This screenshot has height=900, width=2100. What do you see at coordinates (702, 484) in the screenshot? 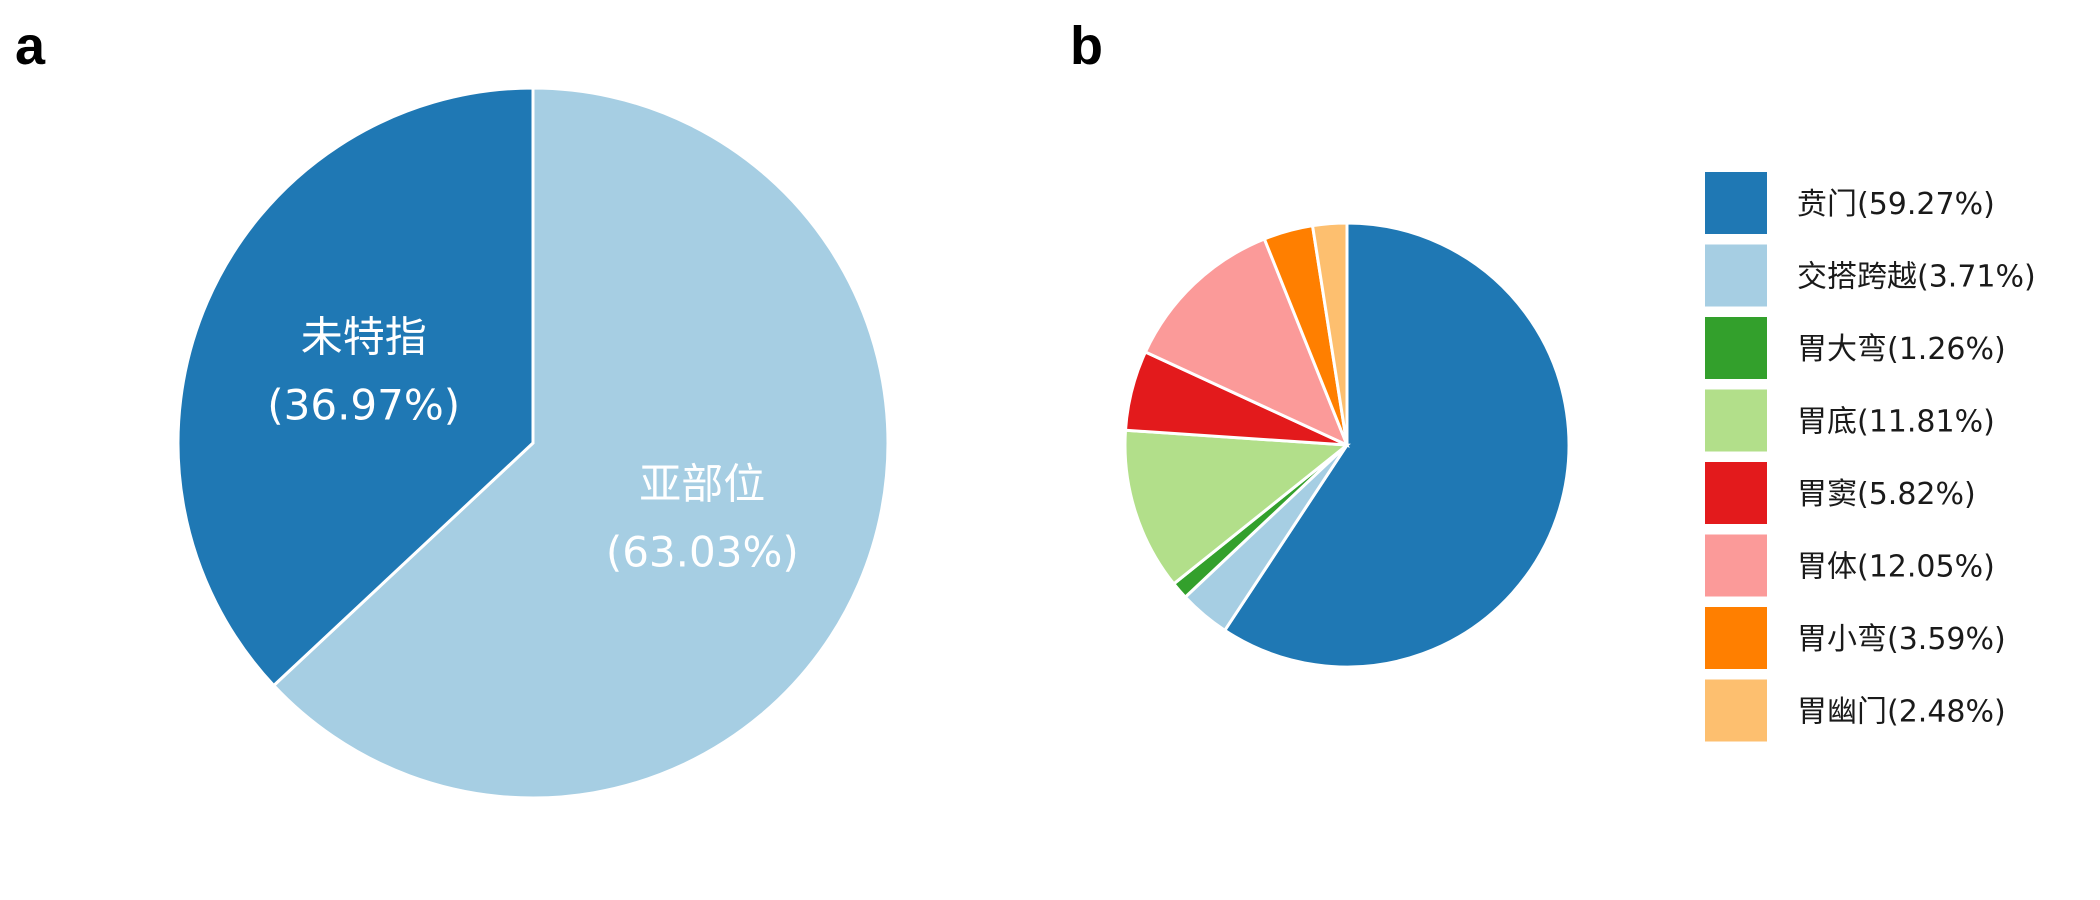
I see `pie-a-slice-name-0: 亚部位` at bounding box center [702, 484].